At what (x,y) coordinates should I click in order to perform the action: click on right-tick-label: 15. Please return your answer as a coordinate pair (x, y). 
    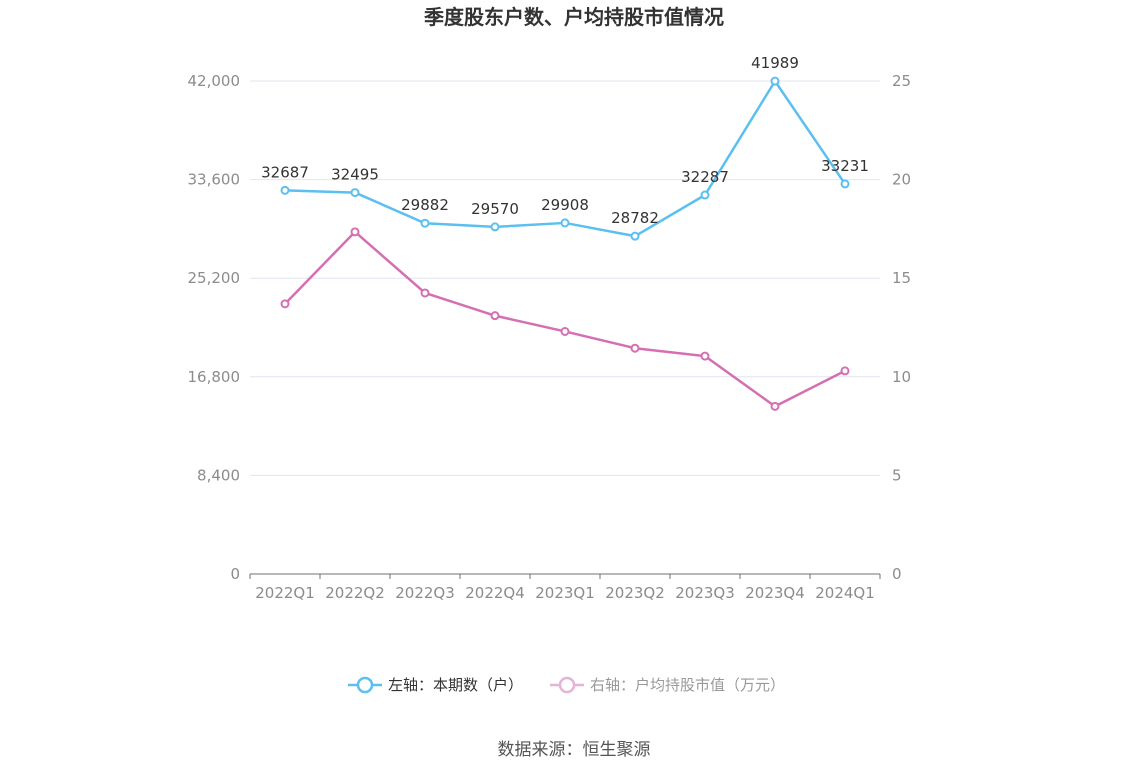
    Looking at the image, I should click on (901, 278).